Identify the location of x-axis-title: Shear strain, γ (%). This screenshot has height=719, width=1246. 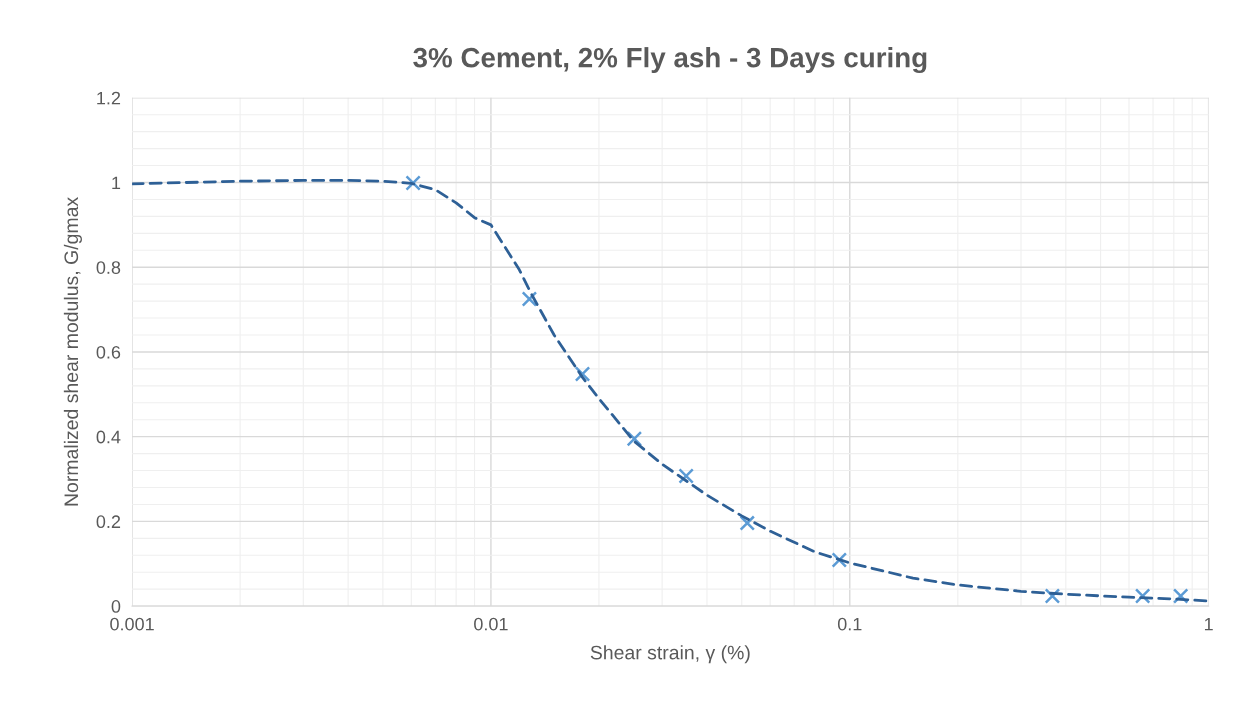
(670, 654).